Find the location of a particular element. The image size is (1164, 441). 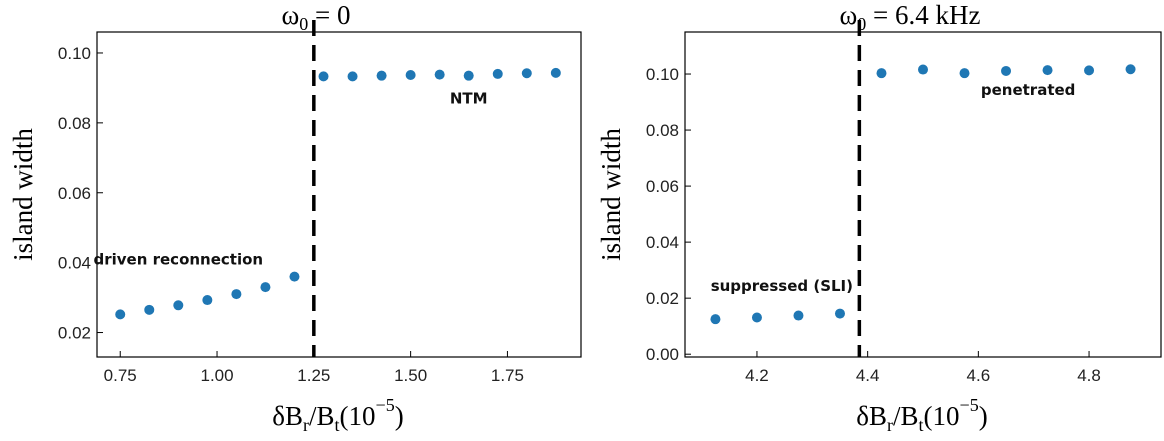

x-tick-label: 4.2 is located at coordinates (757, 375).